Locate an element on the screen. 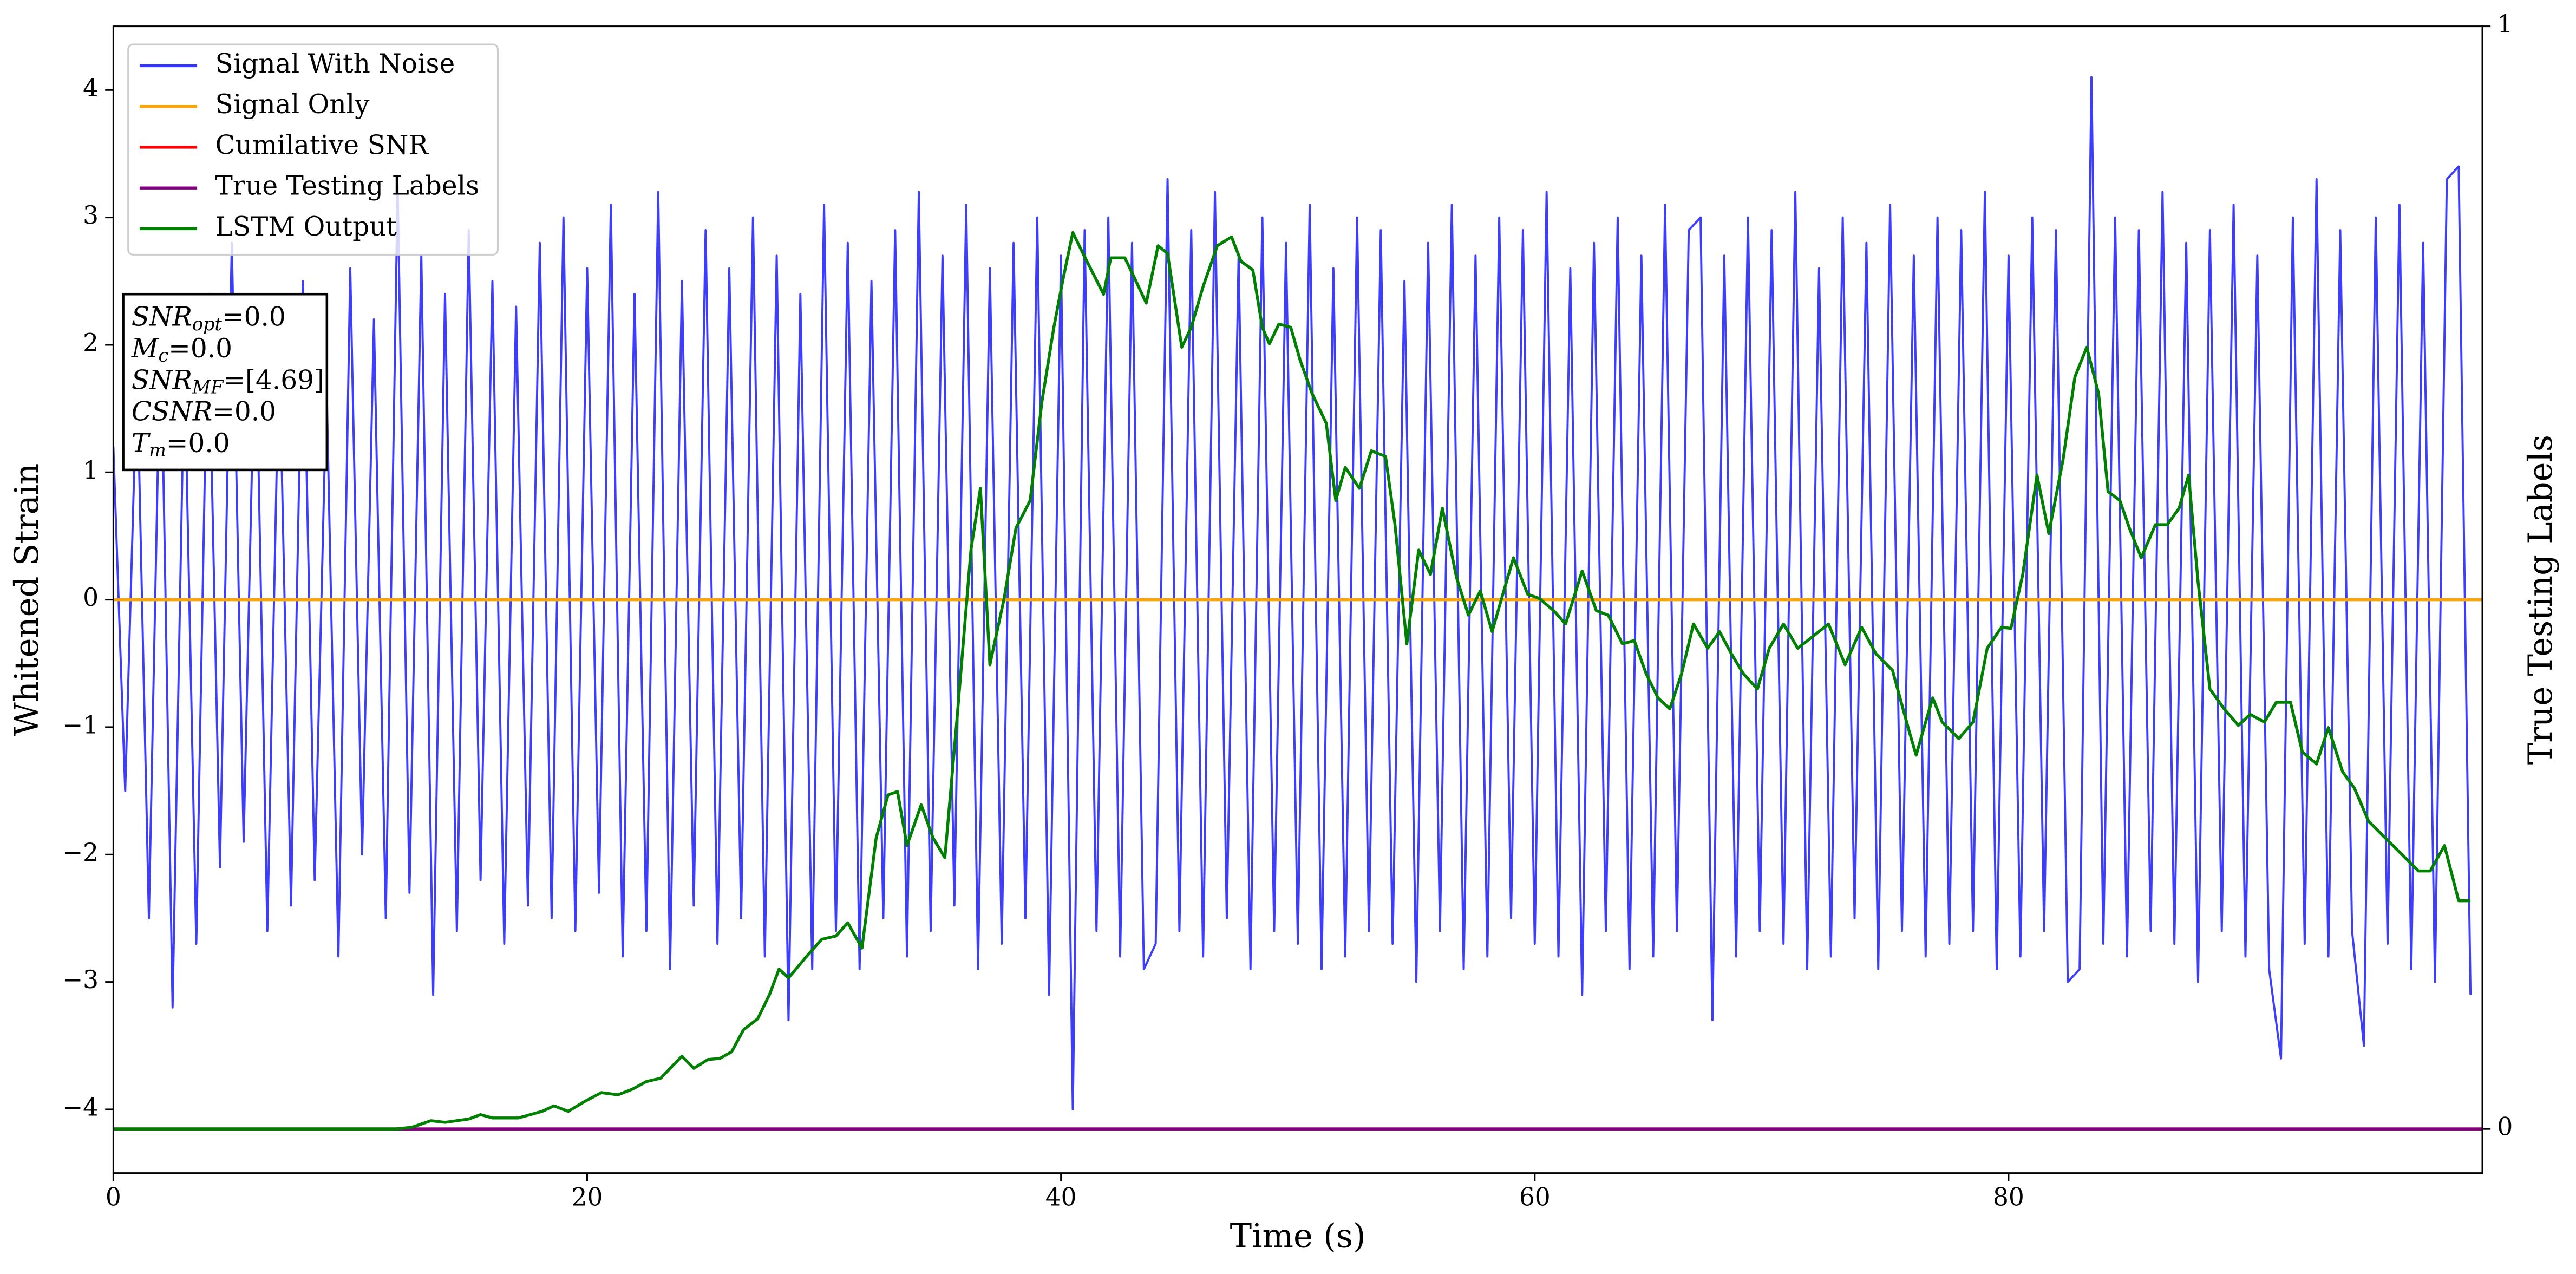 The image size is (2576, 1274). annotation-line: SNRMF=[4.69] is located at coordinates (228, 381).